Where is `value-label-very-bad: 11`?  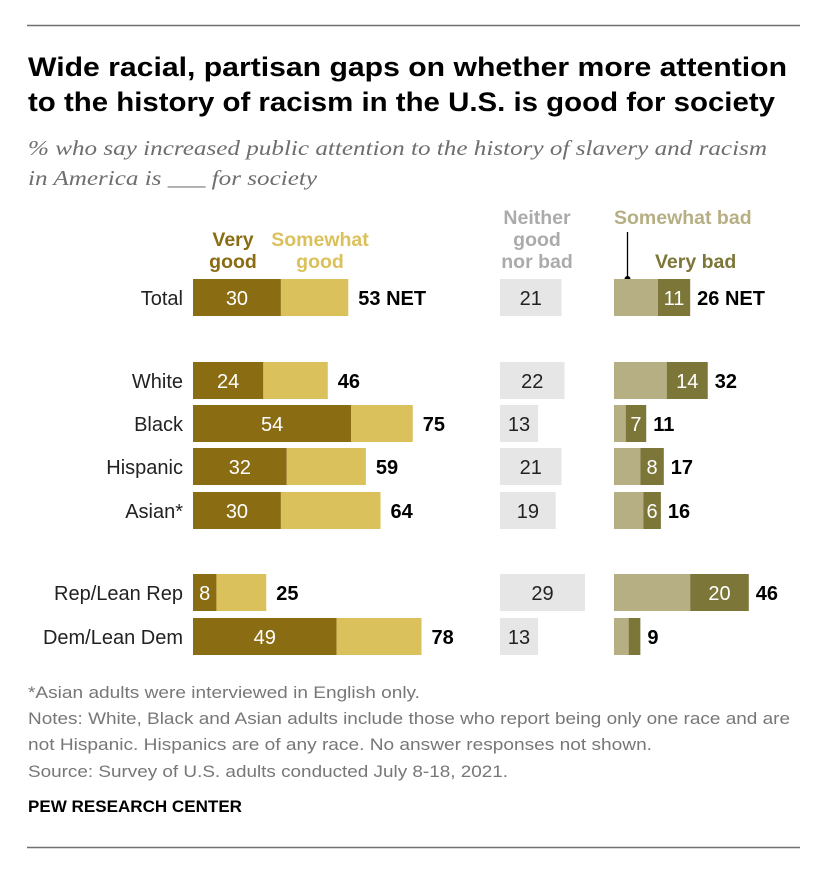
value-label-very-bad: 11 is located at coordinates (674, 299).